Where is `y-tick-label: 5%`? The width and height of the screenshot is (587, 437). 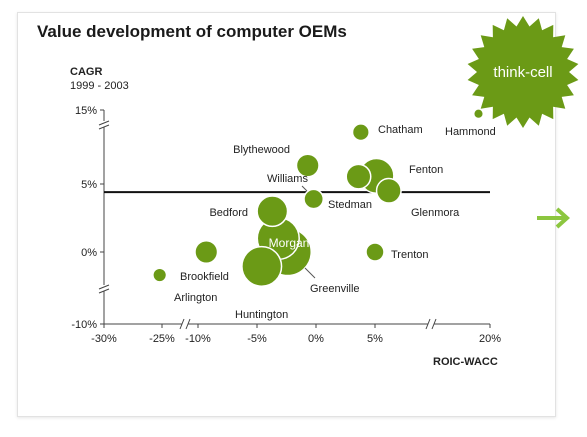
y-tick-label: 5% is located at coordinates (89, 185).